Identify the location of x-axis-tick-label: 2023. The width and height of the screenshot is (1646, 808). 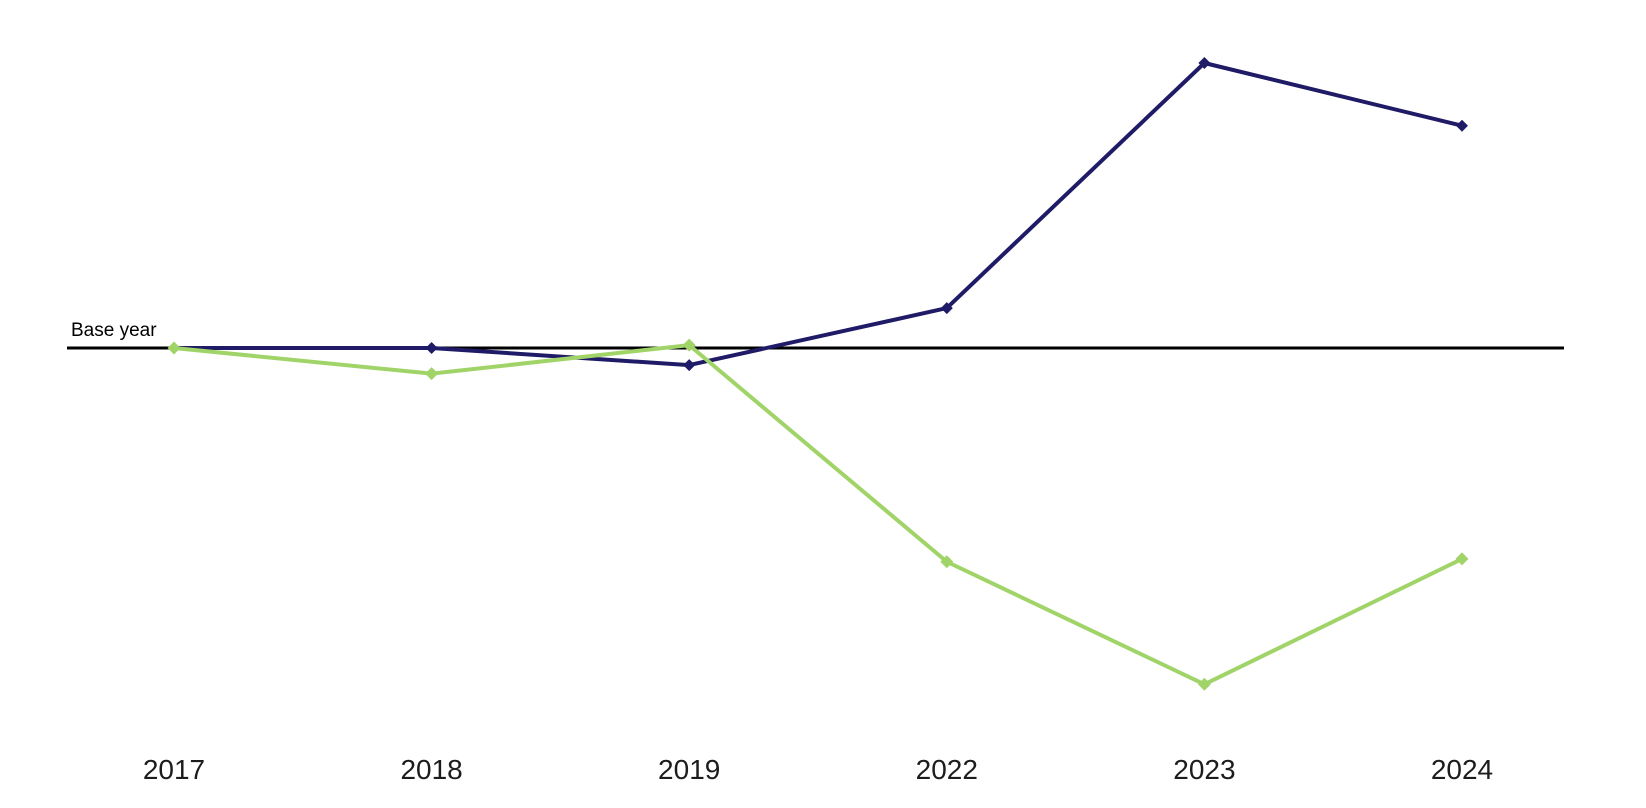
(1204, 769).